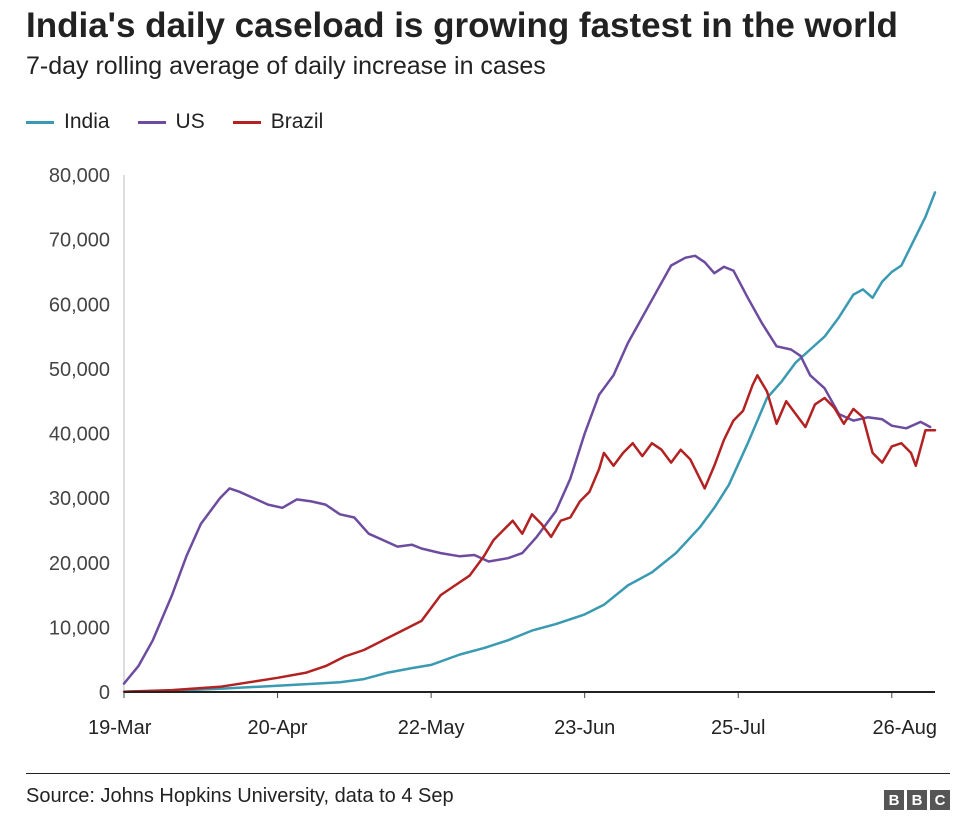 The height and width of the screenshot is (820, 976). What do you see at coordinates (171, 122) in the screenshot?
I see `legend-item-us: US` at bounding box center [171, 122].